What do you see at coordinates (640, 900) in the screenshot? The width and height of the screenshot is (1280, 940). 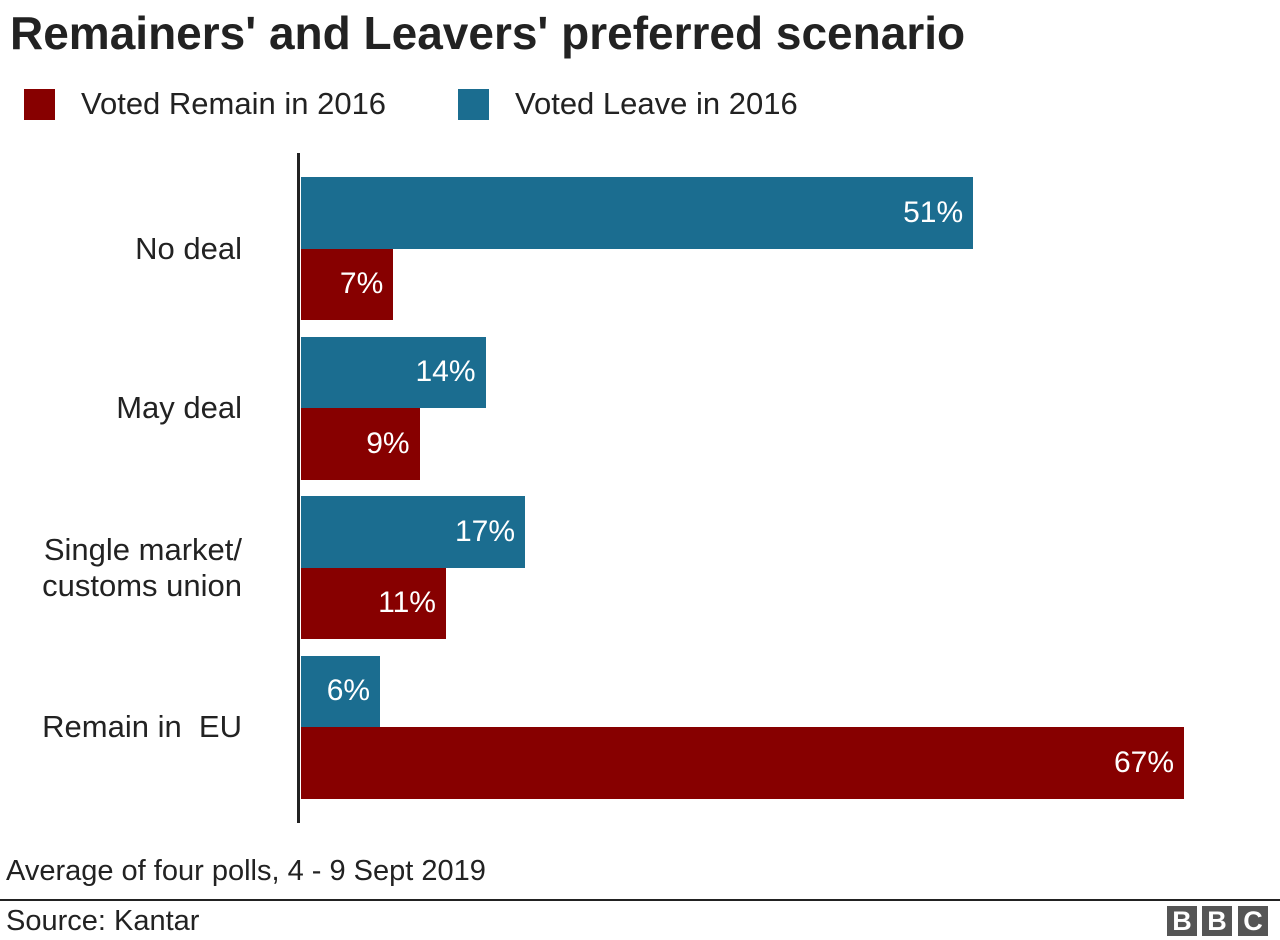 I see `divider` at bounding box center [640, 900].